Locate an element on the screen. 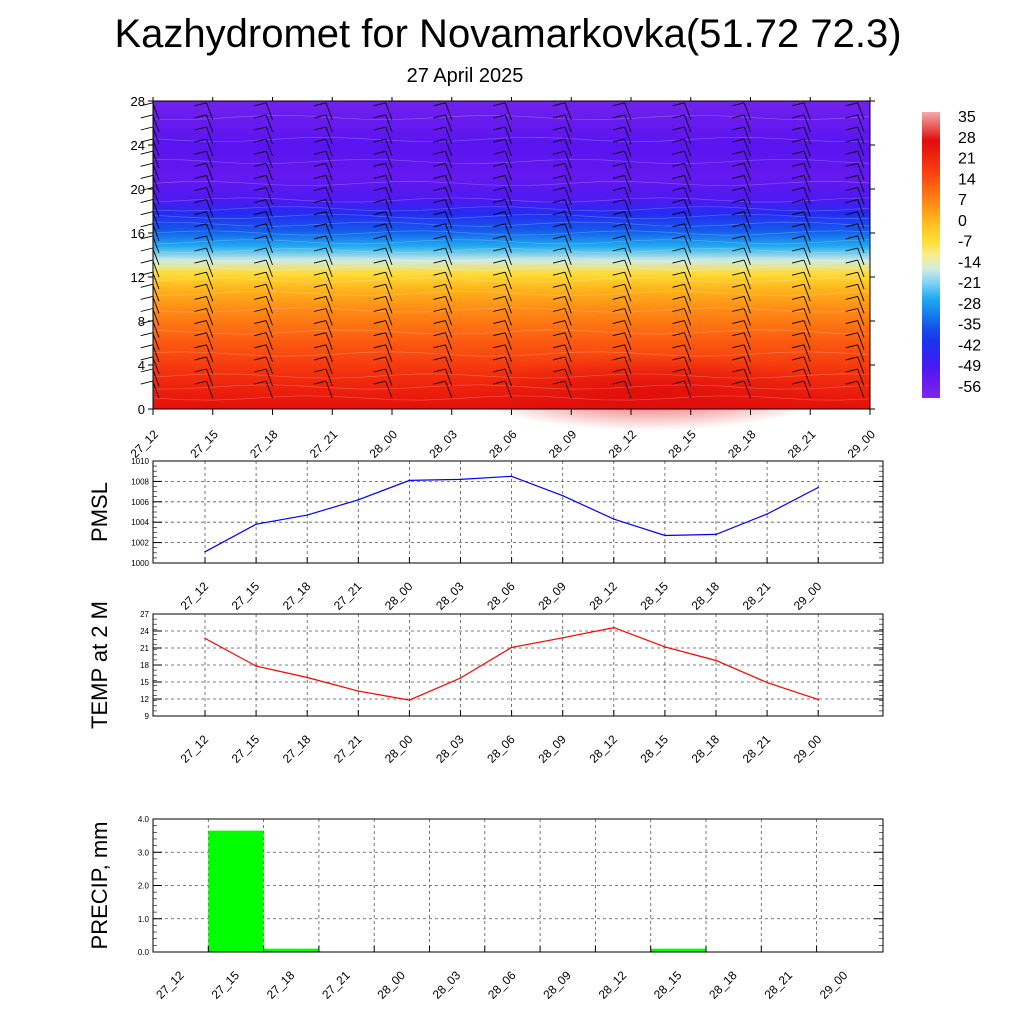  x-tick-label: 28_21 is located at coordinates (802, 444).